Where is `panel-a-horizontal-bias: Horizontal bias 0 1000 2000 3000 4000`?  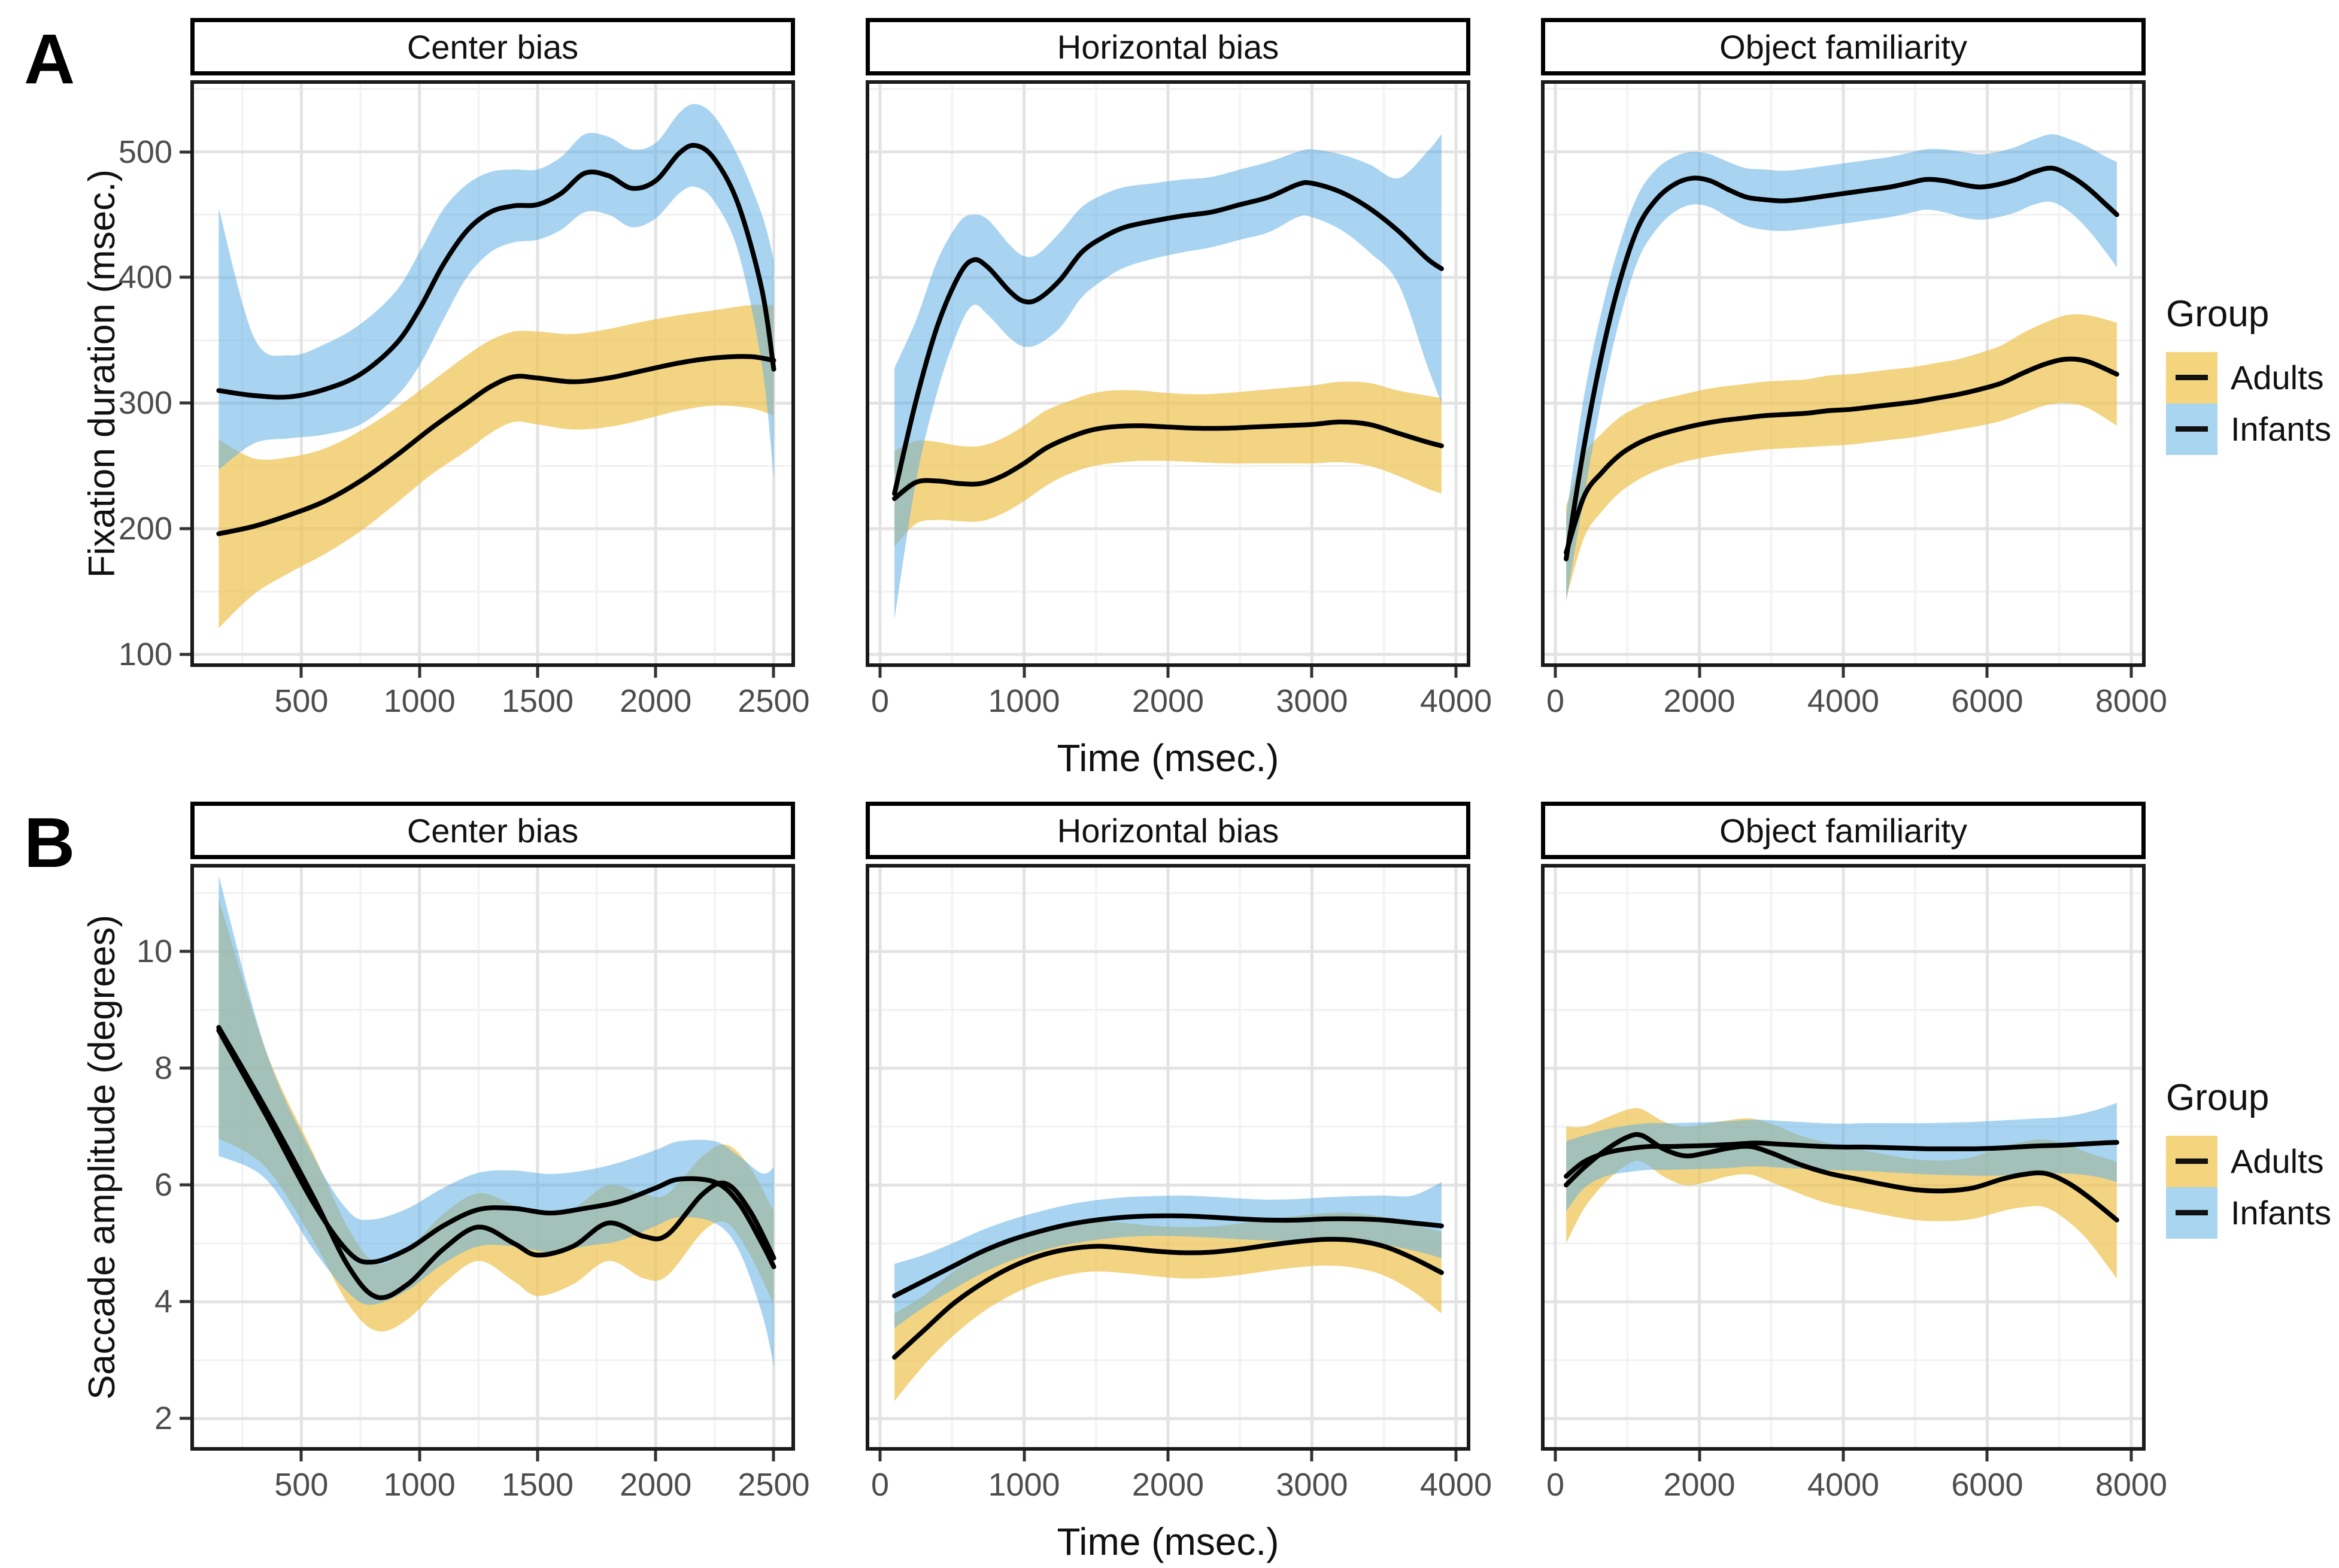 panel-a-horizontal-bias: Horizontal bias 0 1000 2000 3000 4000 is located at coordinates (1179, 401).